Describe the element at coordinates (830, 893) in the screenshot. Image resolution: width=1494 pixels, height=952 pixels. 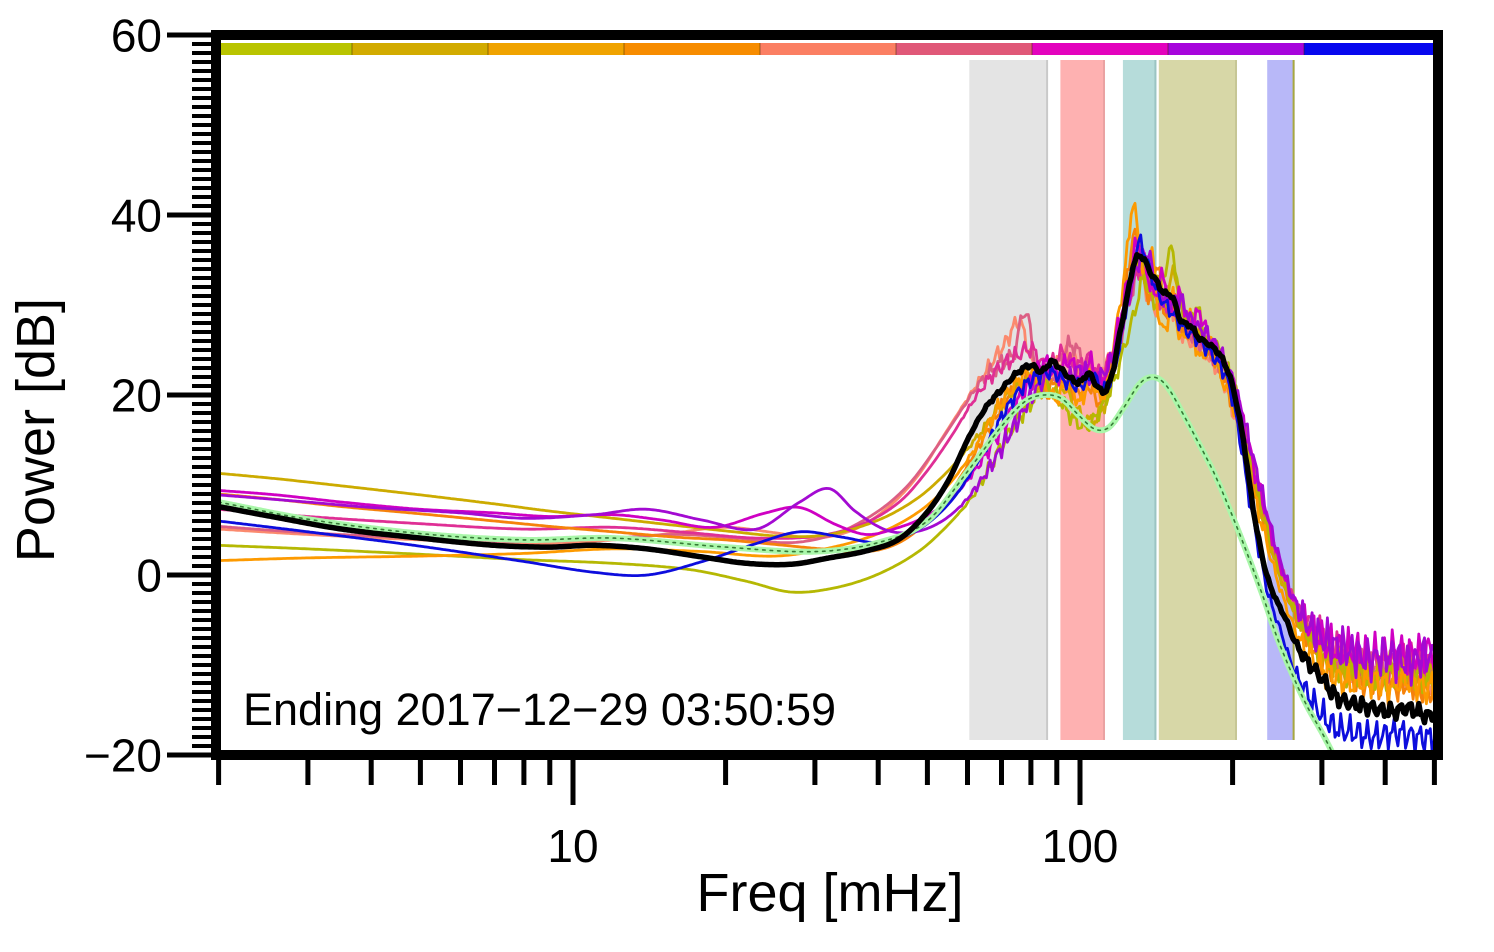
I see `x-axis-label: Freq [mHz]` at that location.